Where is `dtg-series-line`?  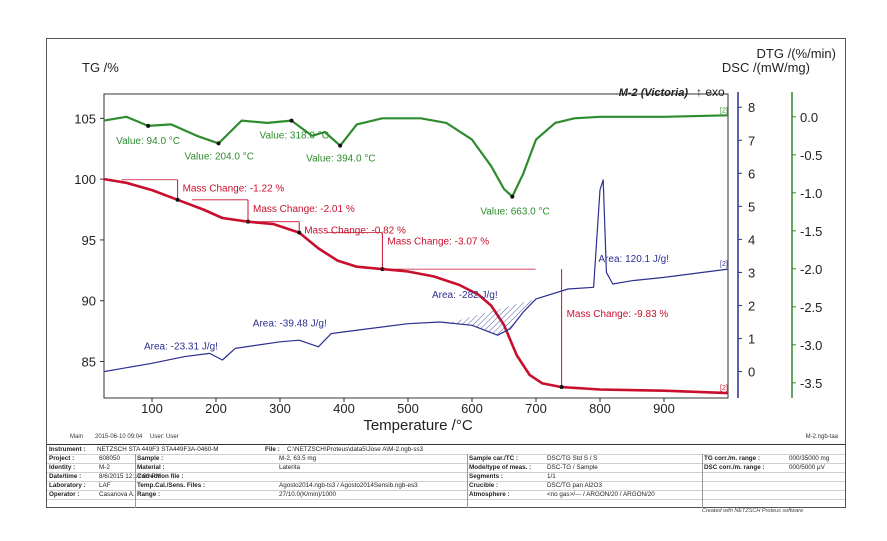 dtg-series-line is located at coordinates (416, 156).